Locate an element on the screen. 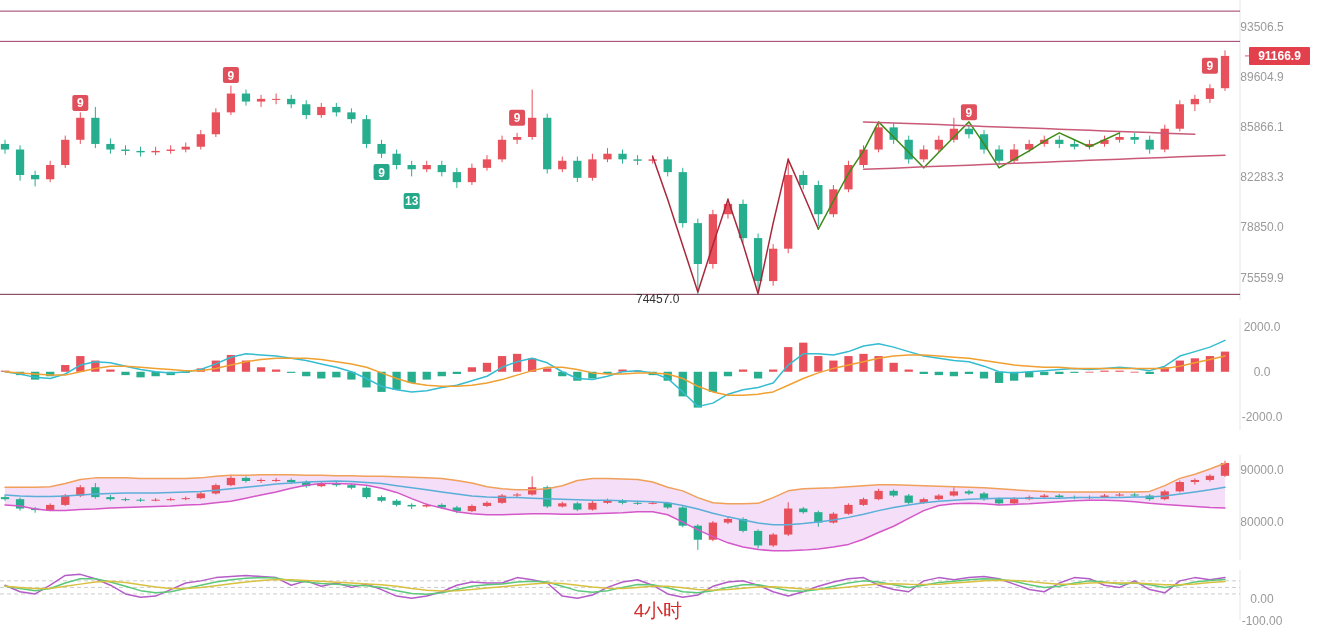 This screenshot has height=629, width=1321. y-tick-label: 89604.9 is located at coordinates (1262, 76).